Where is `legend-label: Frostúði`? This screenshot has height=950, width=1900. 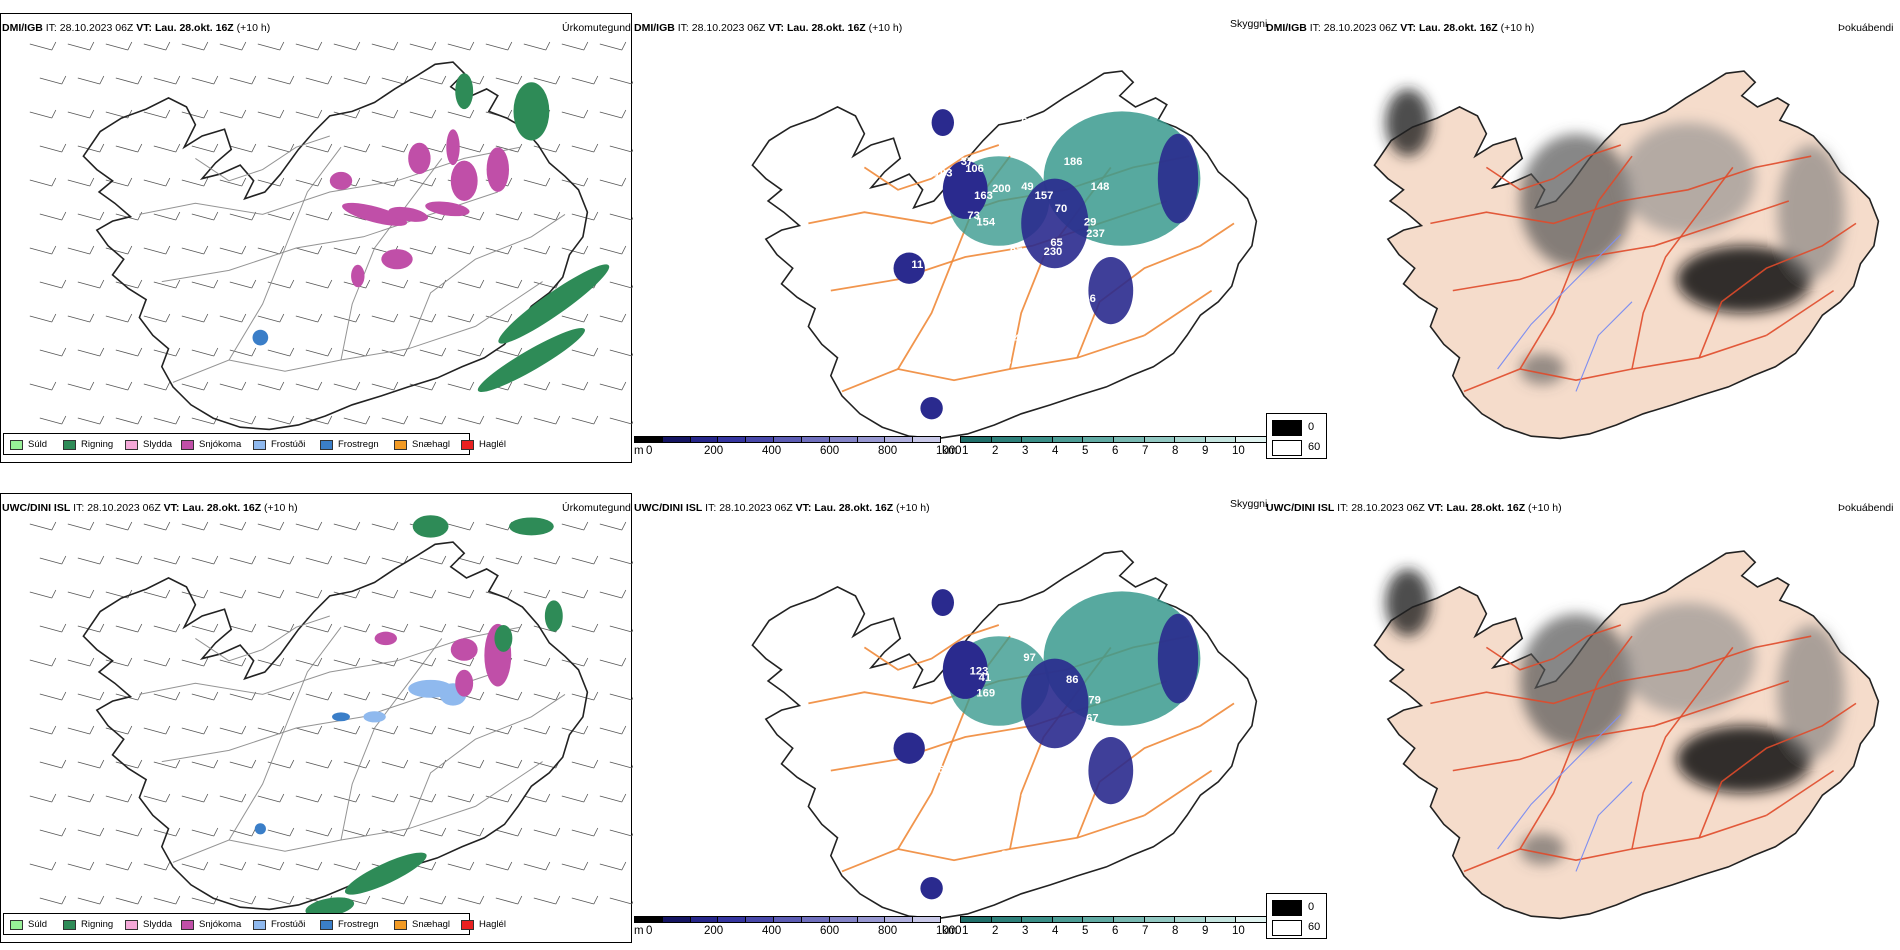
legend-label: Frostúði is located at coordinates (288, 444).